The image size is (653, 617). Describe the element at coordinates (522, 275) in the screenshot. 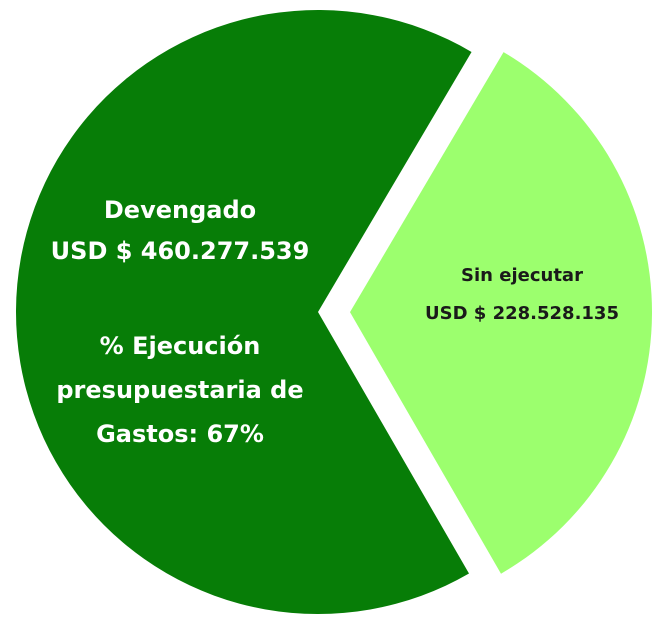

I see `slice-label: Sin ejecutar` at that location.